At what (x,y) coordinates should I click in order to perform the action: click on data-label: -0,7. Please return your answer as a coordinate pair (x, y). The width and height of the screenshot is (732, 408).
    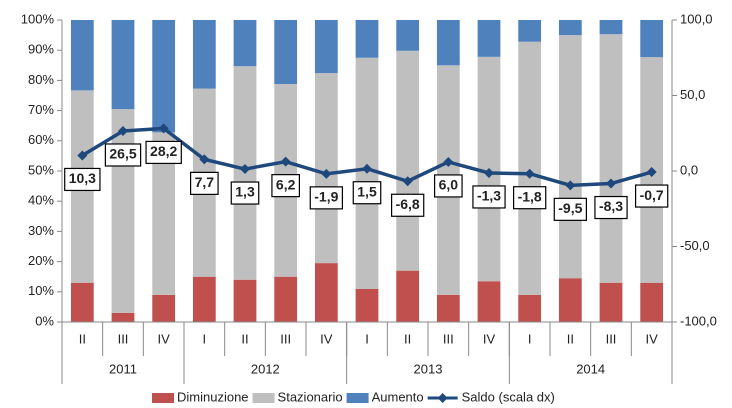
    Looking at the image, I should click on (652, 195).